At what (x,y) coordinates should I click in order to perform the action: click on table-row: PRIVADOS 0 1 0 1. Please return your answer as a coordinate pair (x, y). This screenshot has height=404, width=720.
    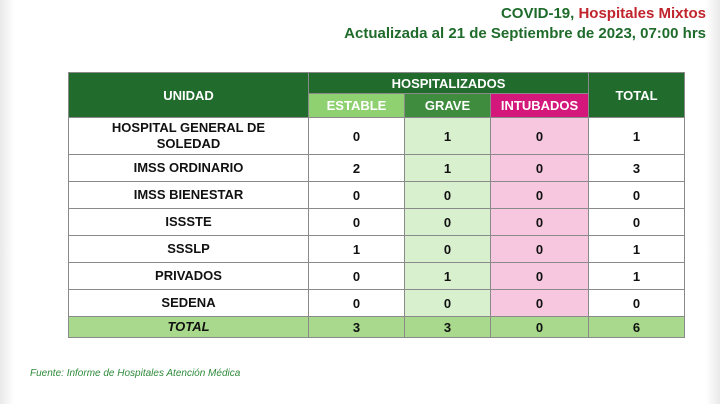
    Looking at the image, I should click on (377, 276).